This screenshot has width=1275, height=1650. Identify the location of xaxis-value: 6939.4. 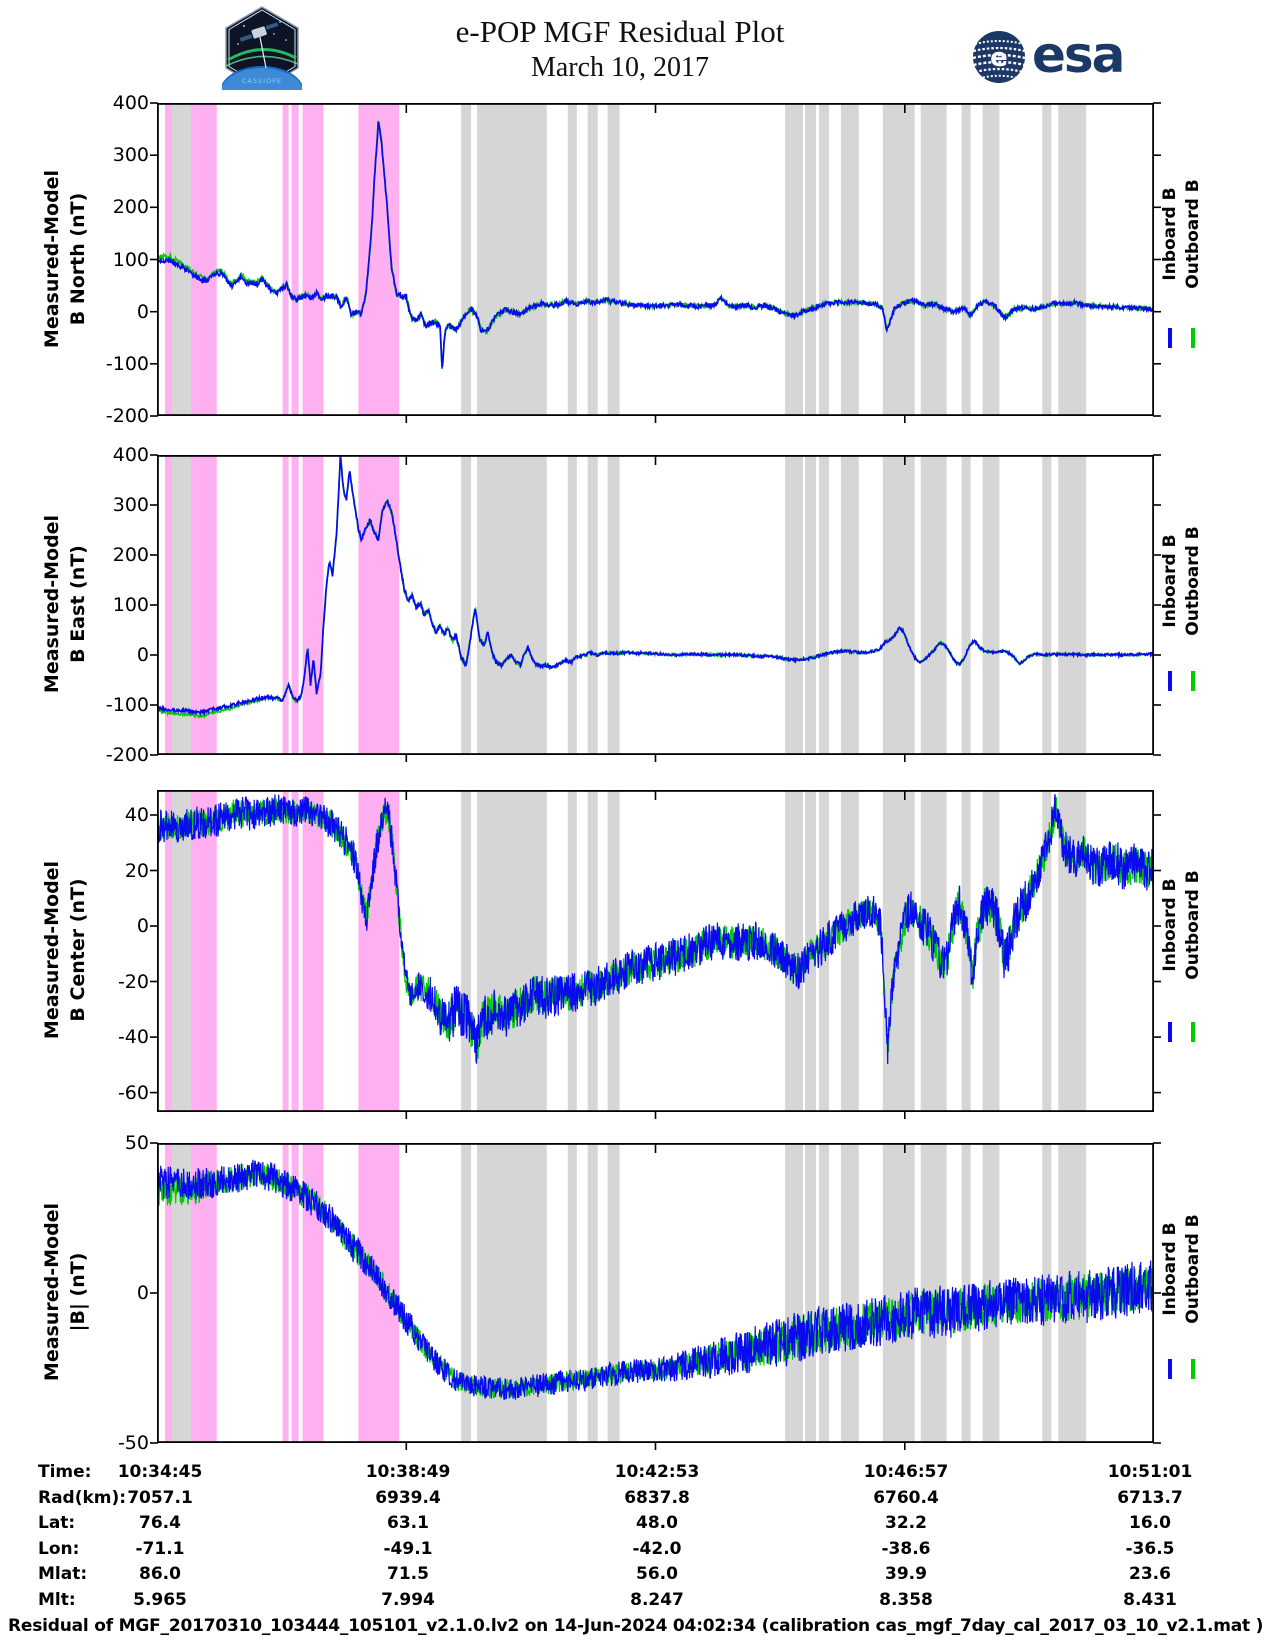
(408, 1497).